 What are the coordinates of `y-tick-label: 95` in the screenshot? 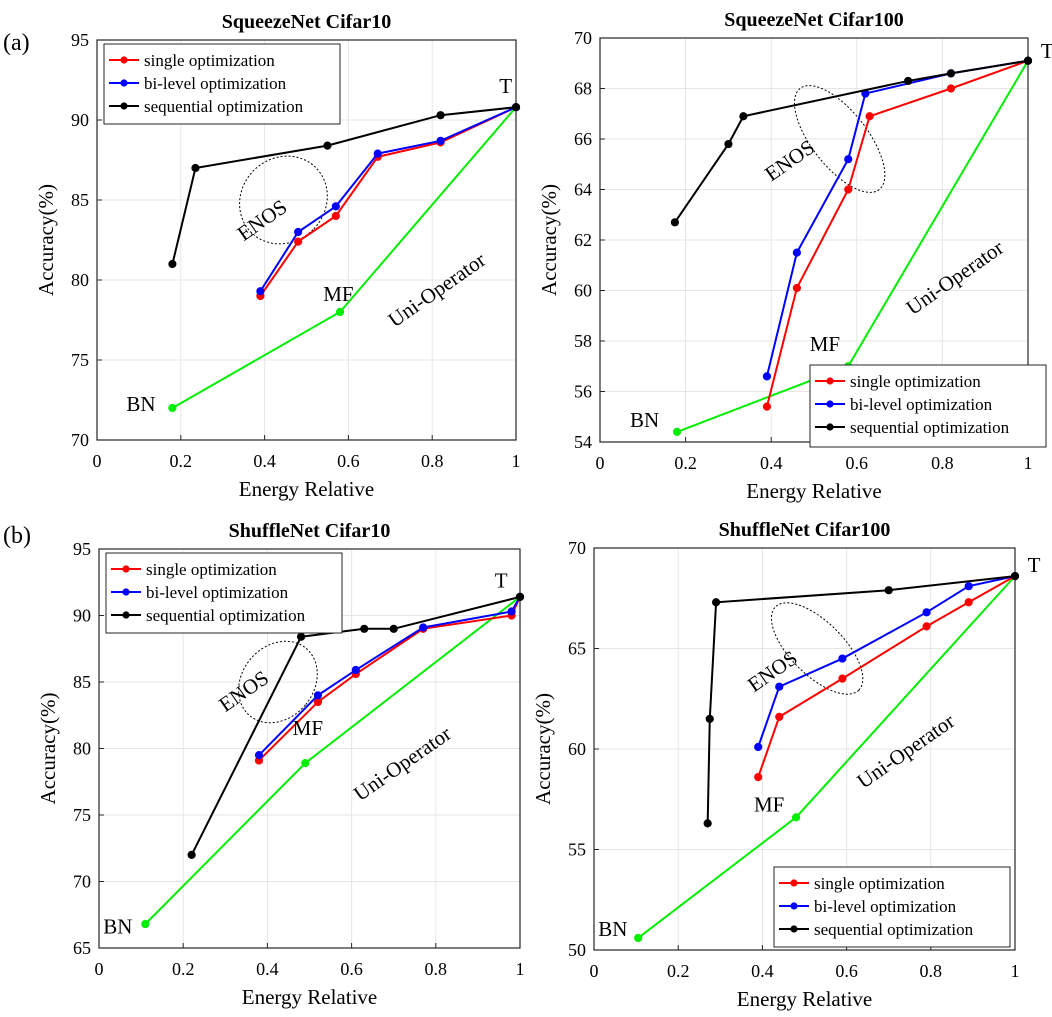 It's located at (82, 549).